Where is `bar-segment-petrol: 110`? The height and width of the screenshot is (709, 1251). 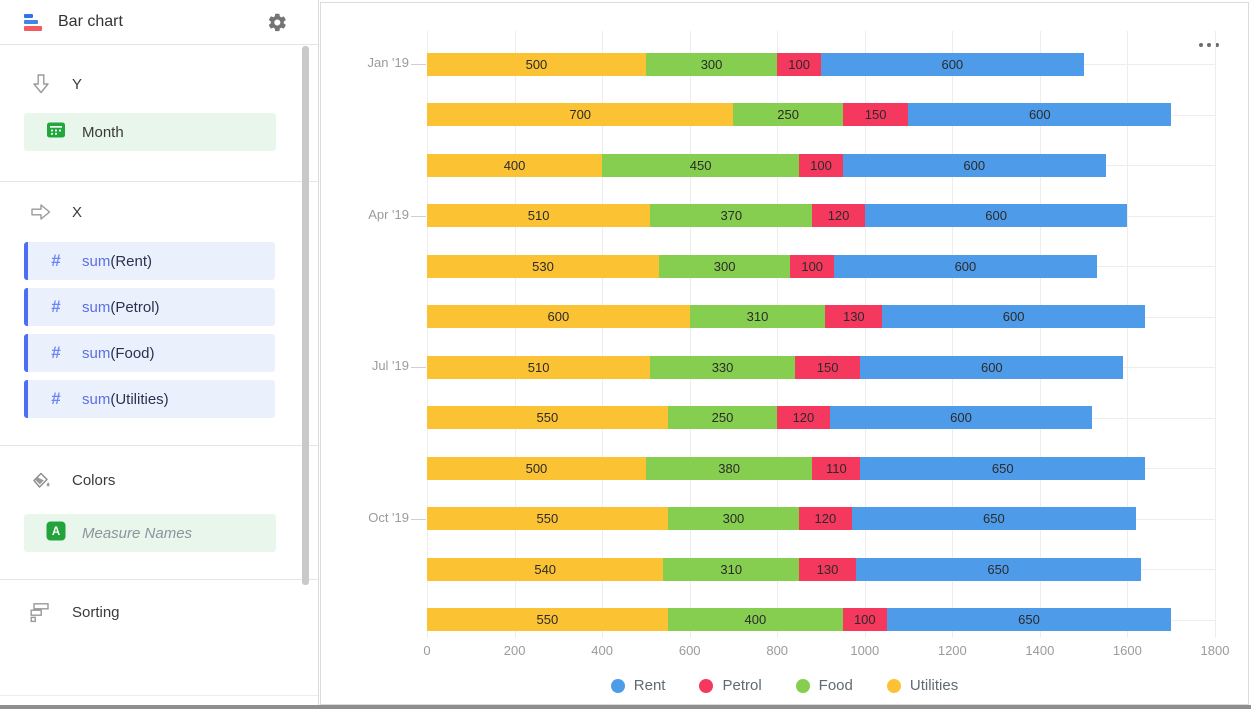
bar-segment-petrol: 110 is located at coordinates (836, 468).